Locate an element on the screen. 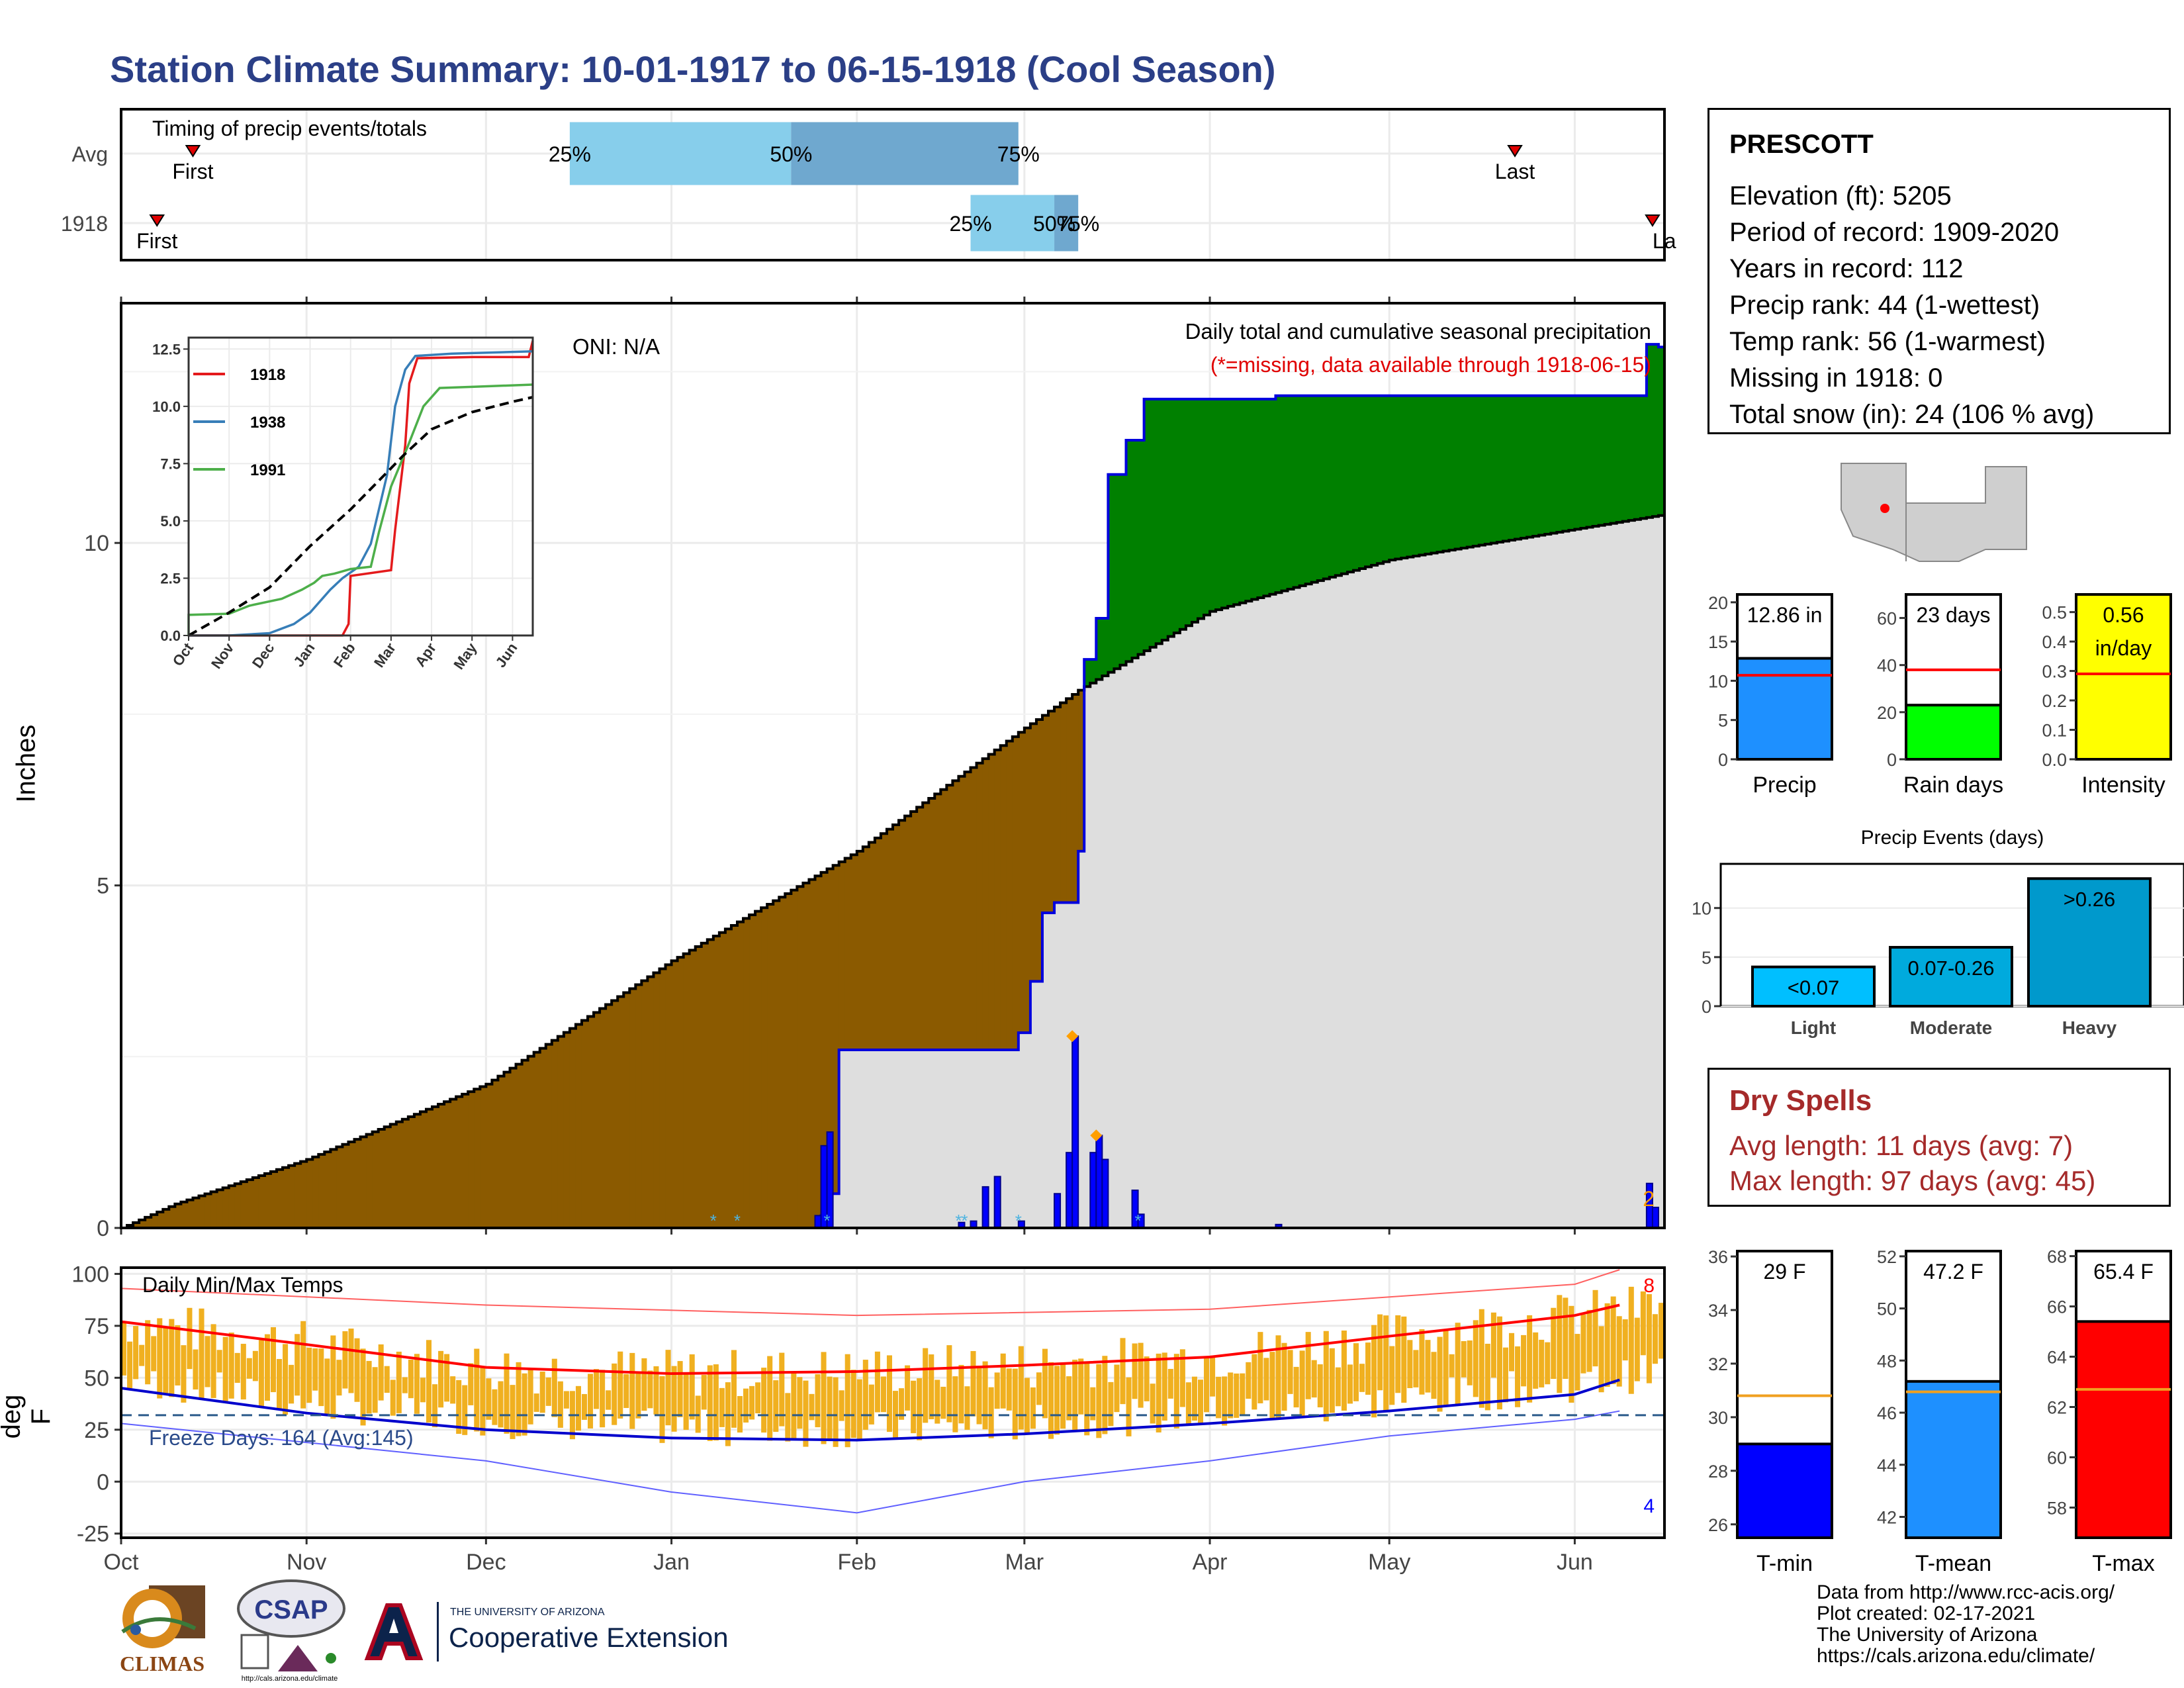 Image resolution: width=2184 pixels, height=1688 pixels. block-a-icon is located at coordinates (394, 1631).